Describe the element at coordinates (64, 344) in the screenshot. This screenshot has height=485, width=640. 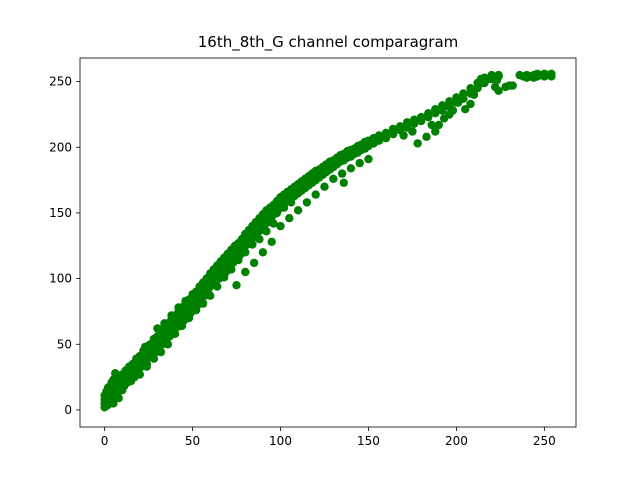
I see `y-tick-label: 50` at that location.